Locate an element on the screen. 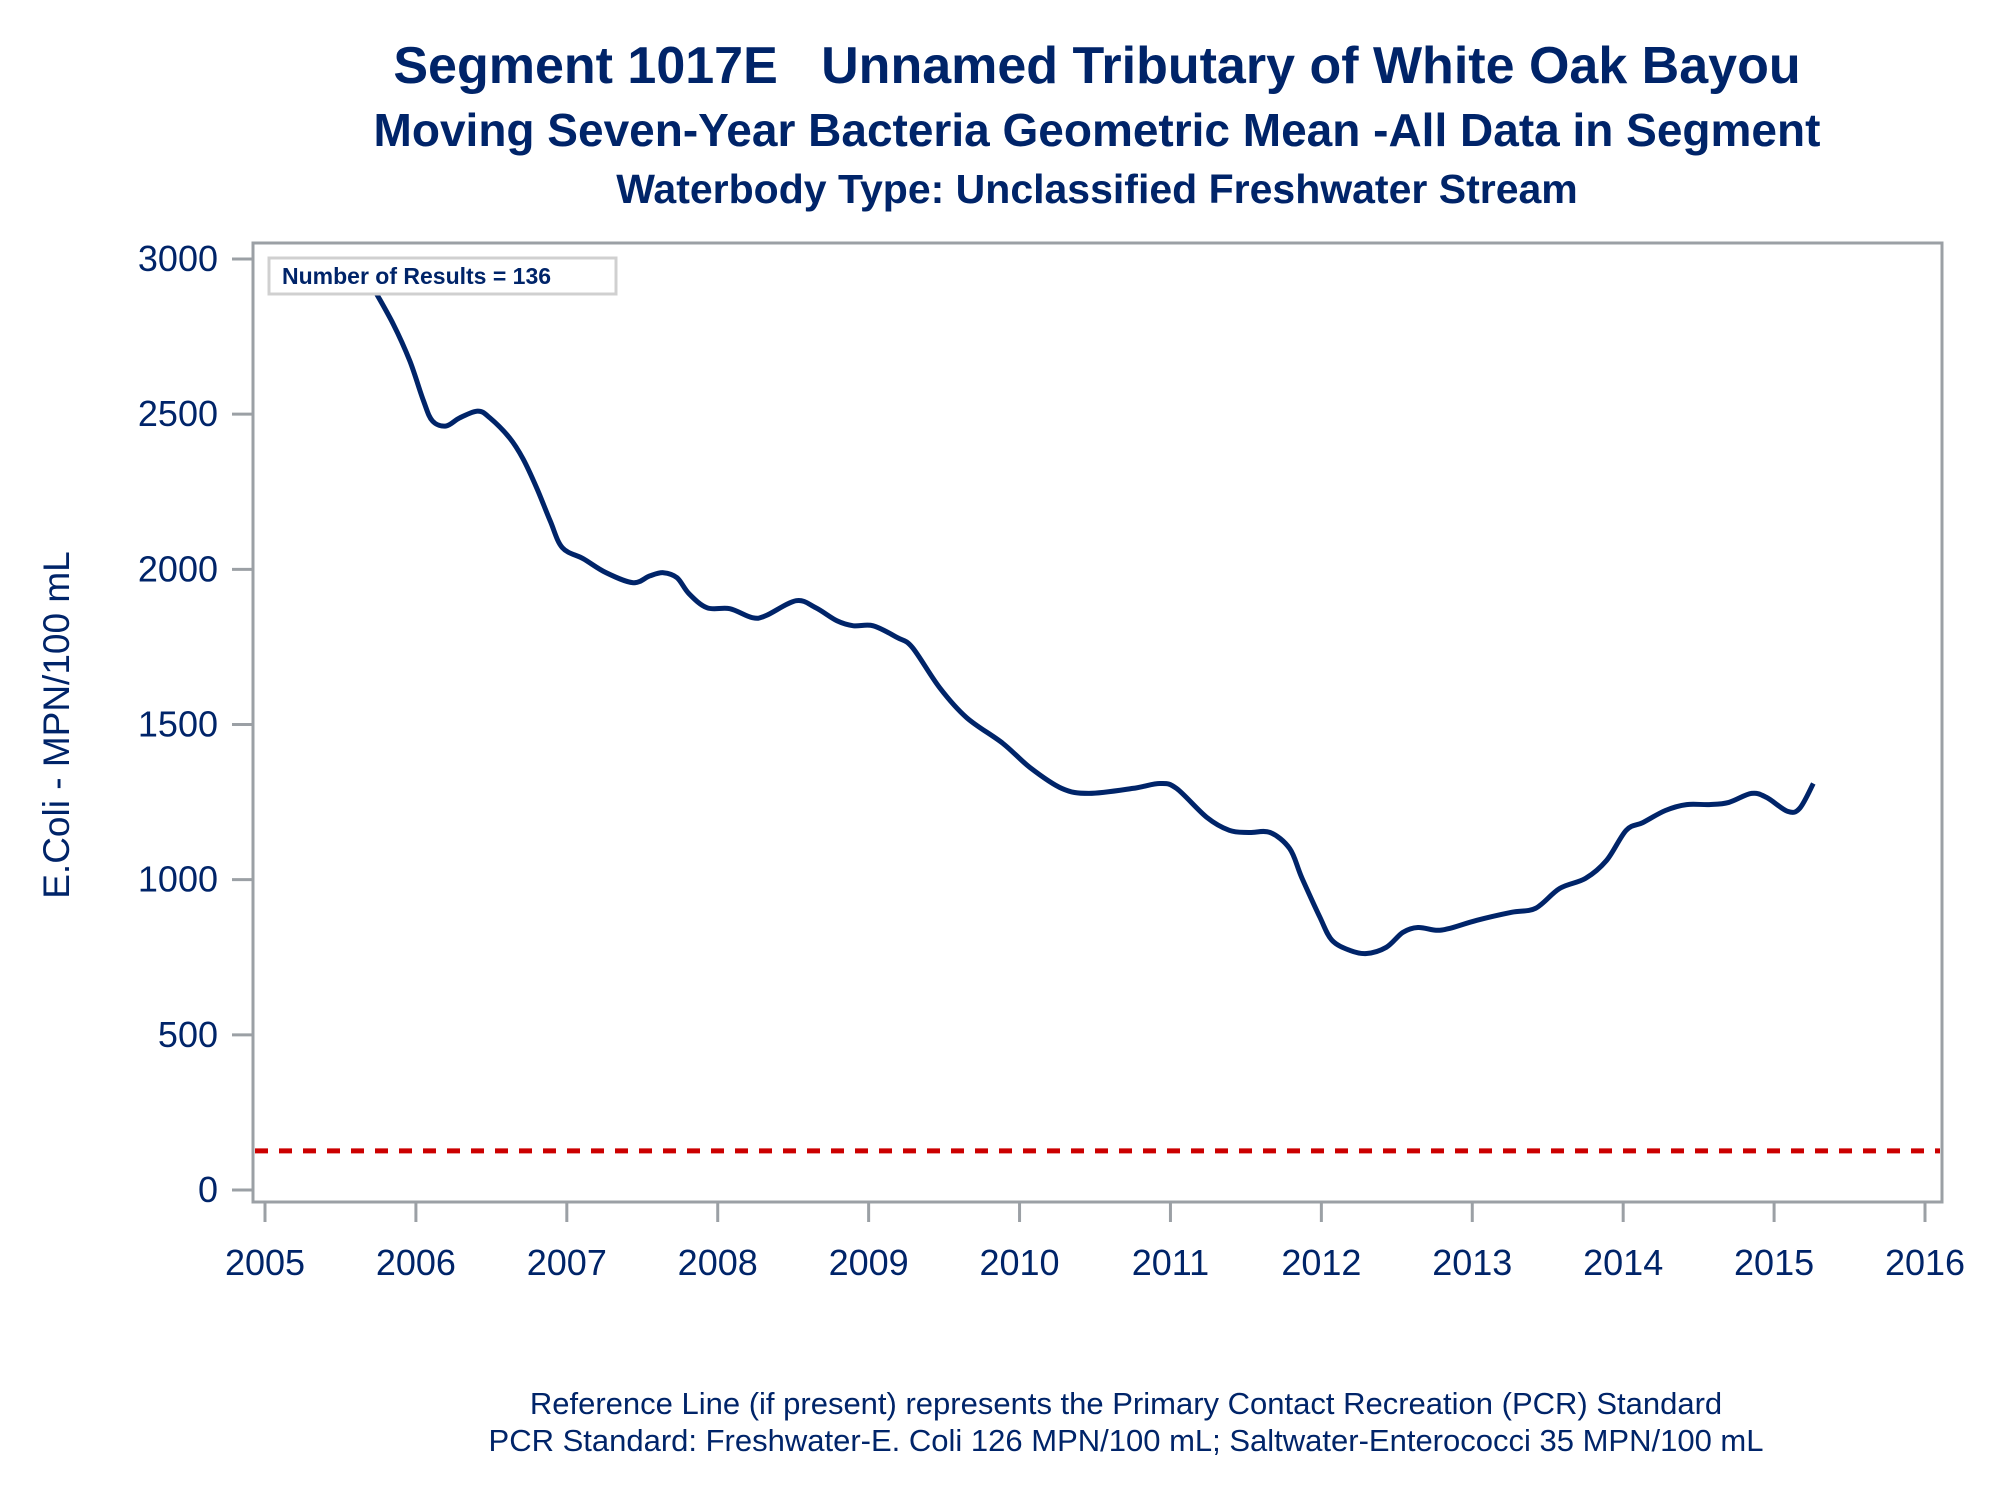 This screenshot has width=2000, height=1500. results-count-box is located at coordinates (442, 276).